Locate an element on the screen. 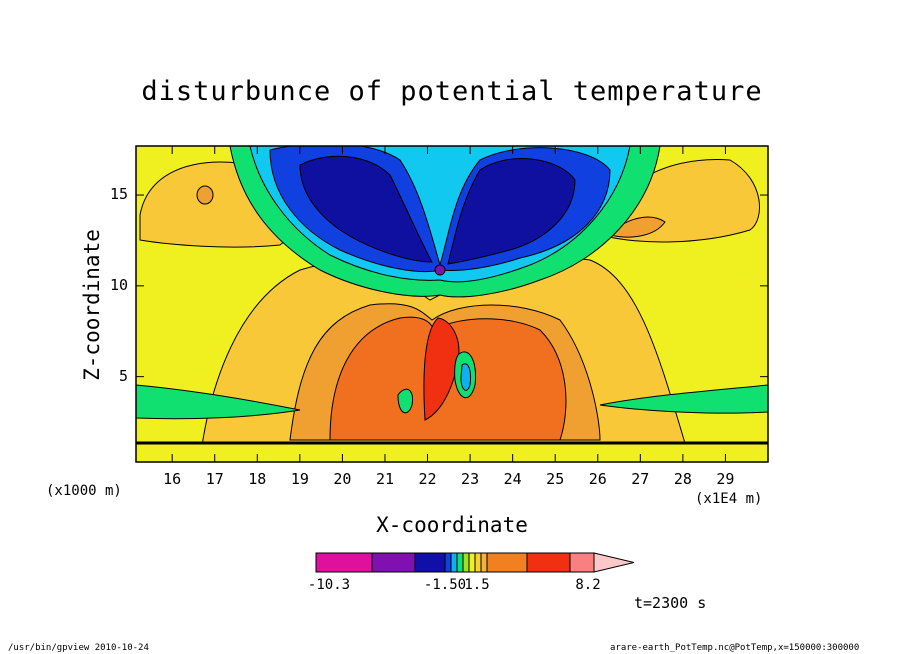 This screenshot has height=654, width=904. contour-region-cold-core-right is located at coordinates (511, 211).